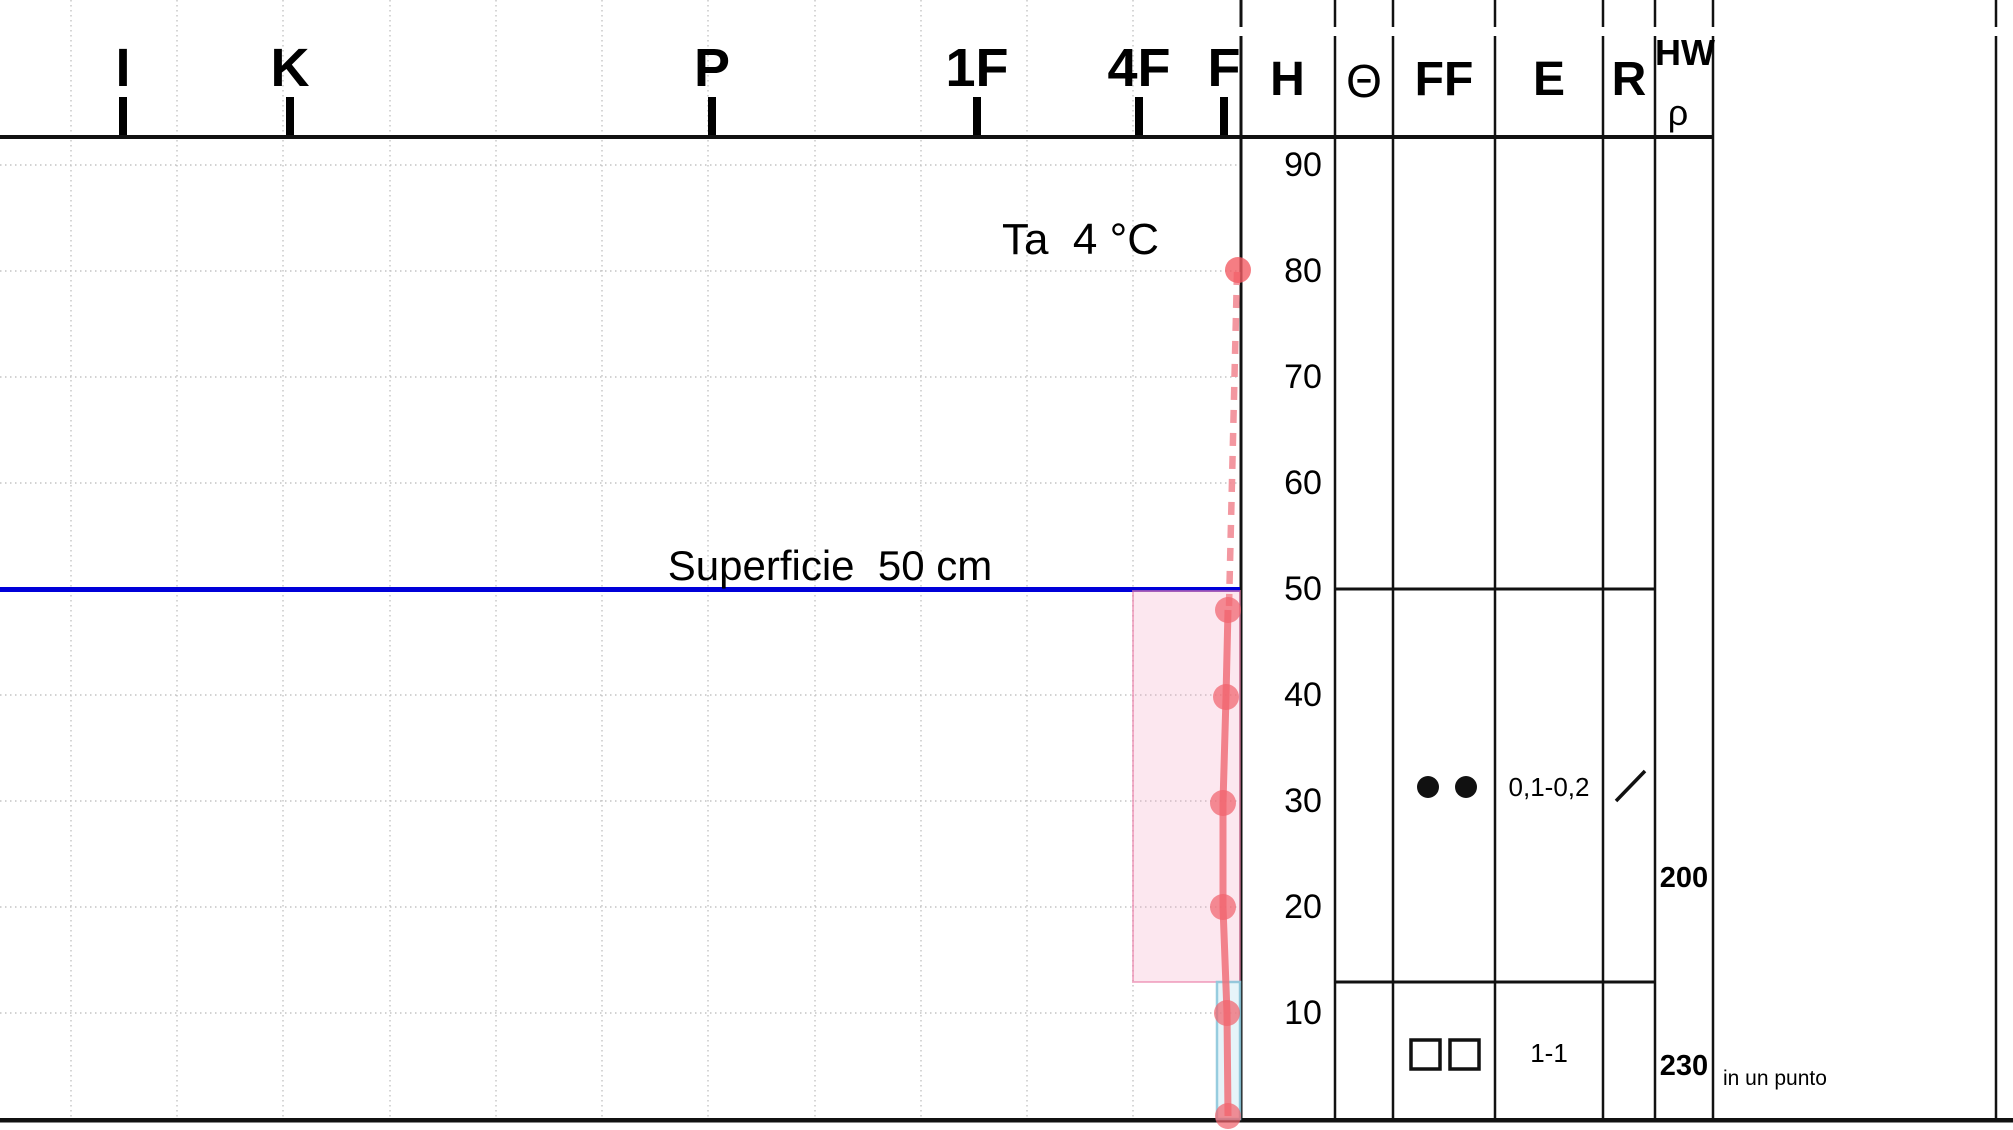 The image size is (2013, 1130). I want to click on column-header-e: E, so click(1548, 79).